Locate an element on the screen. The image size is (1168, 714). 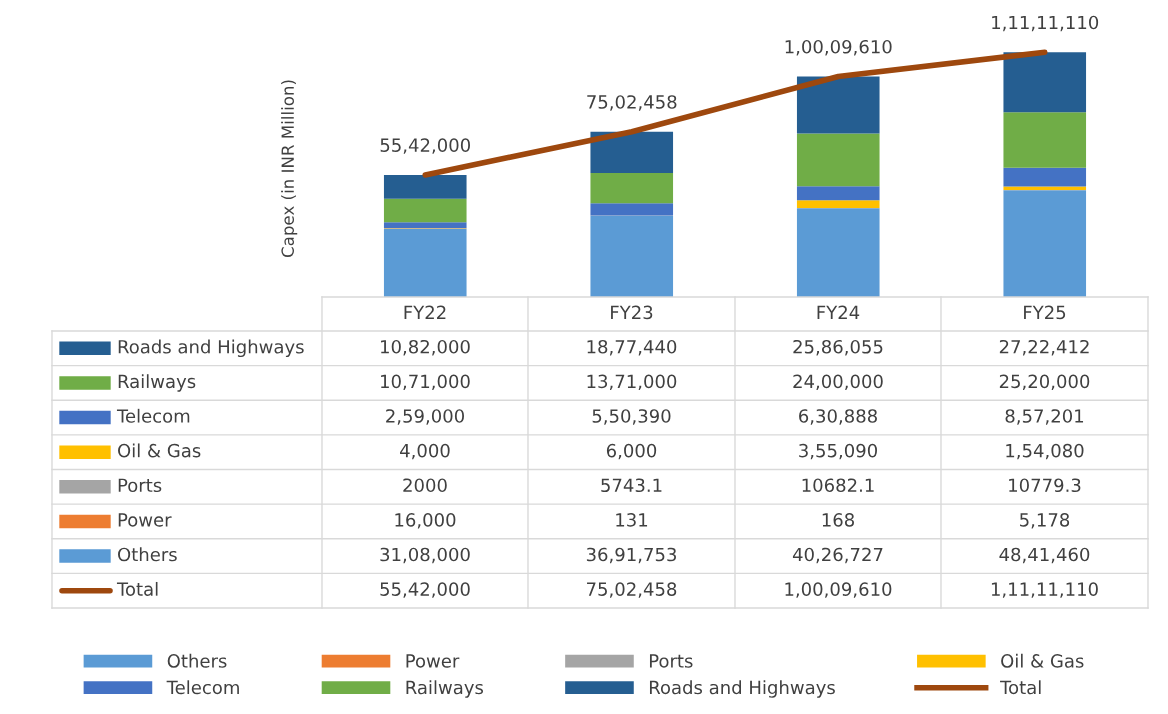
legend-label: Power is located at coordinates (145, 520).